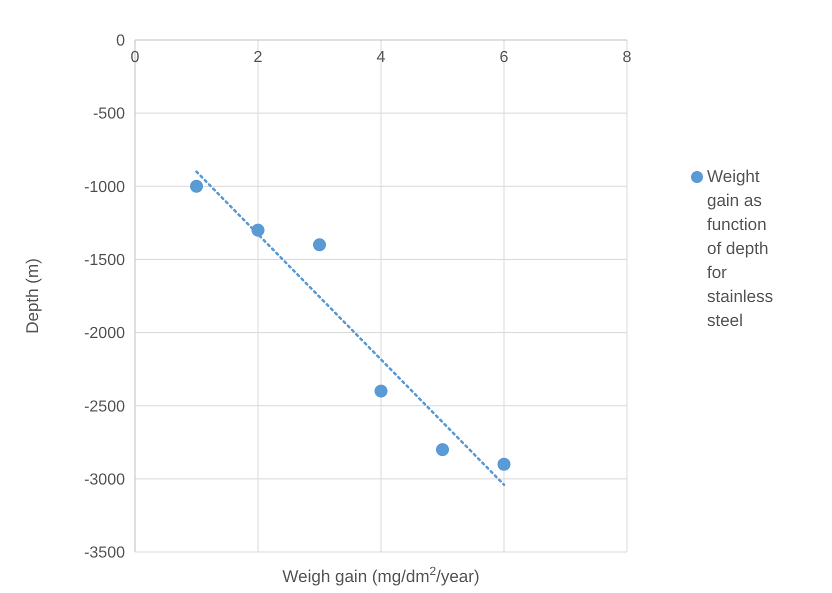 The image size is (832, 593). What do you see at coordinates (32, 296) in the screenshot?
I see `y-axis-title: Depth (m)` at bounding box center [32, 296].